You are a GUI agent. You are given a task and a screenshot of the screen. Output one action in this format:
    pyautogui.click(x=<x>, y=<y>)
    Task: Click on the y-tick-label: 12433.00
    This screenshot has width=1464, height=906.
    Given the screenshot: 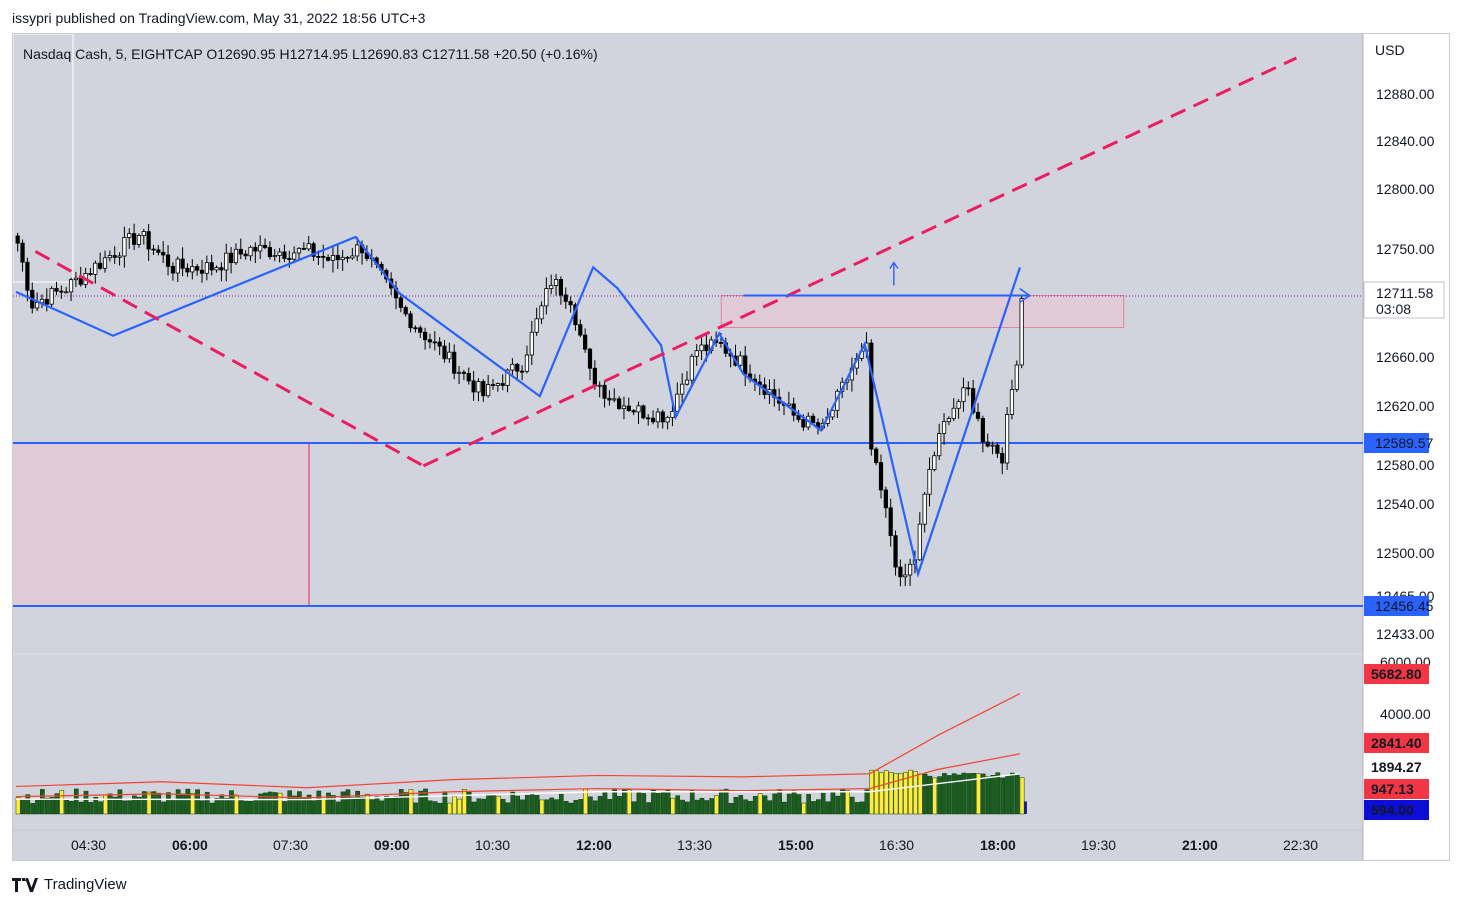 What is the action you would take?
    pyautogui.click(x=1405, y=634)
    